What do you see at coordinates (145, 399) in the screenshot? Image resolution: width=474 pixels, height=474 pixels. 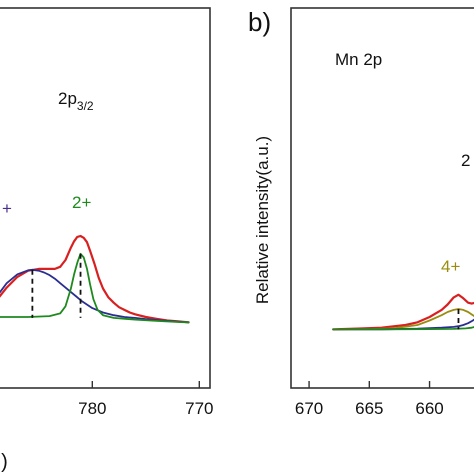 I see `panel-a-x-axis: 780 770` at bounding box center [145, 399].